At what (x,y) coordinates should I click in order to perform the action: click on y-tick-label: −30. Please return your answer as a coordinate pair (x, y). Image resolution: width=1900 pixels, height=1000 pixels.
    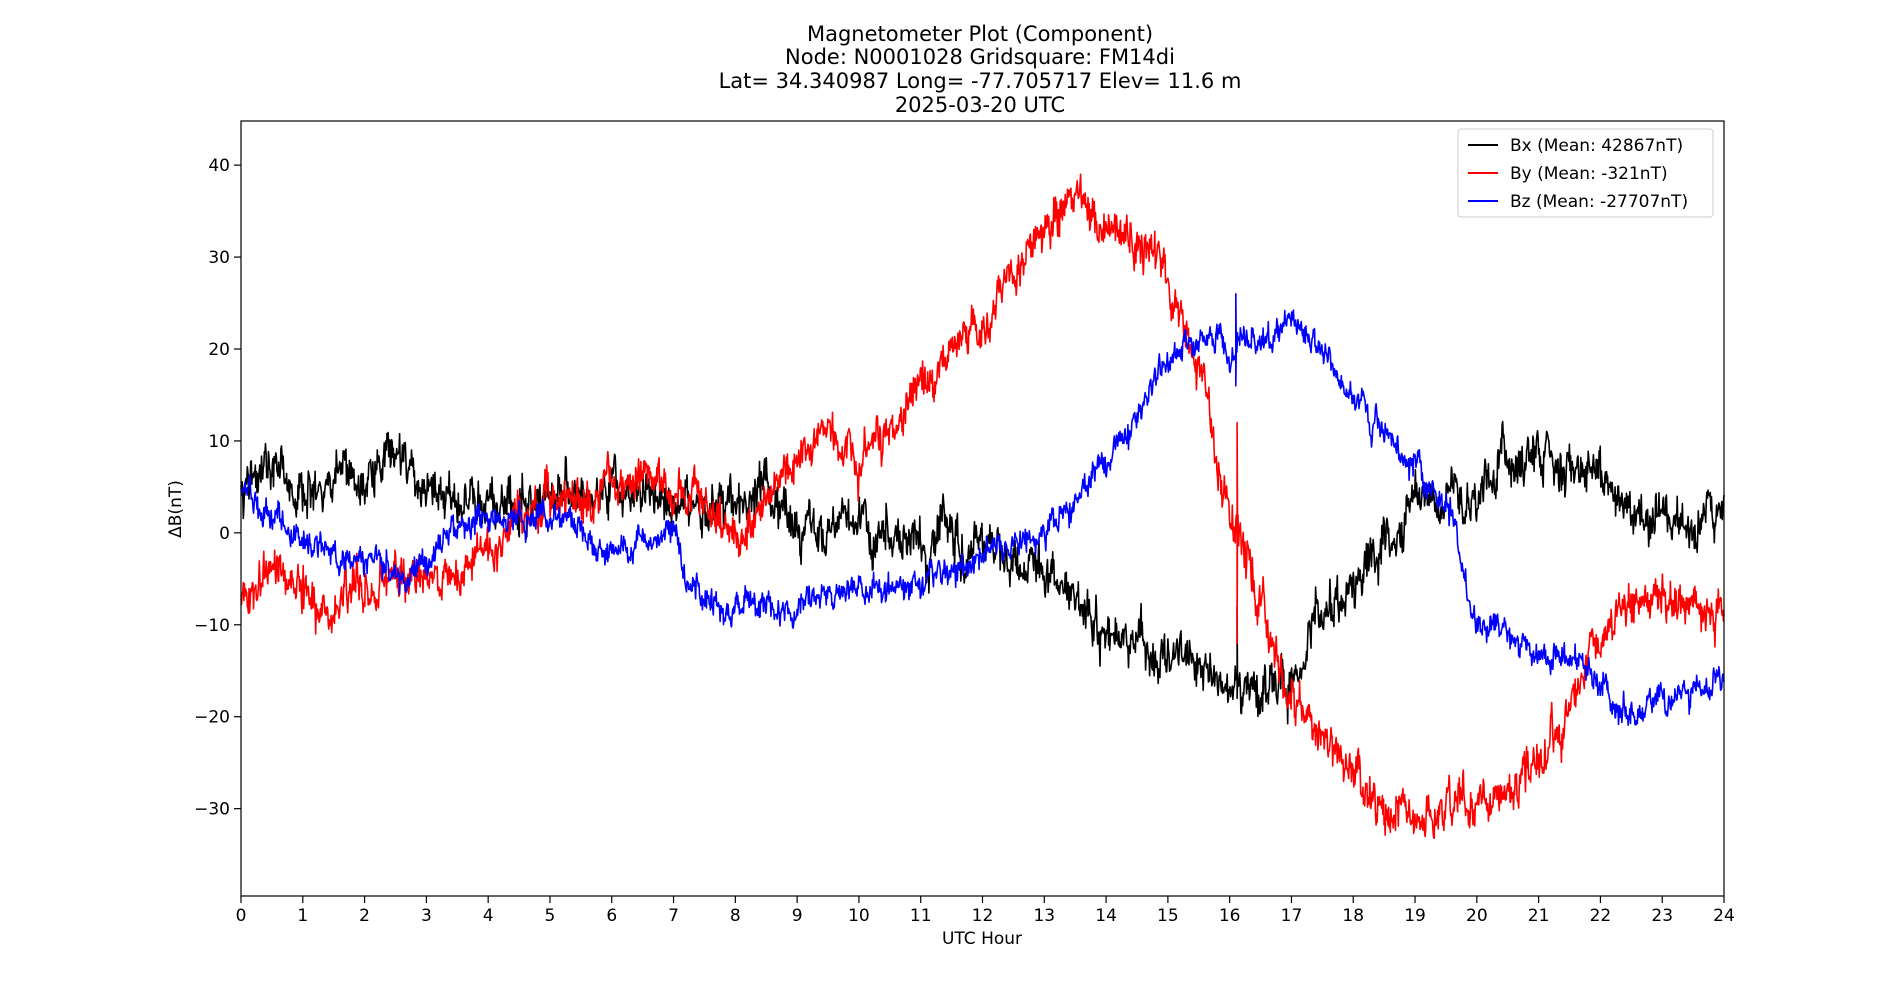
    Looking at the image, I should click on (212, 810).